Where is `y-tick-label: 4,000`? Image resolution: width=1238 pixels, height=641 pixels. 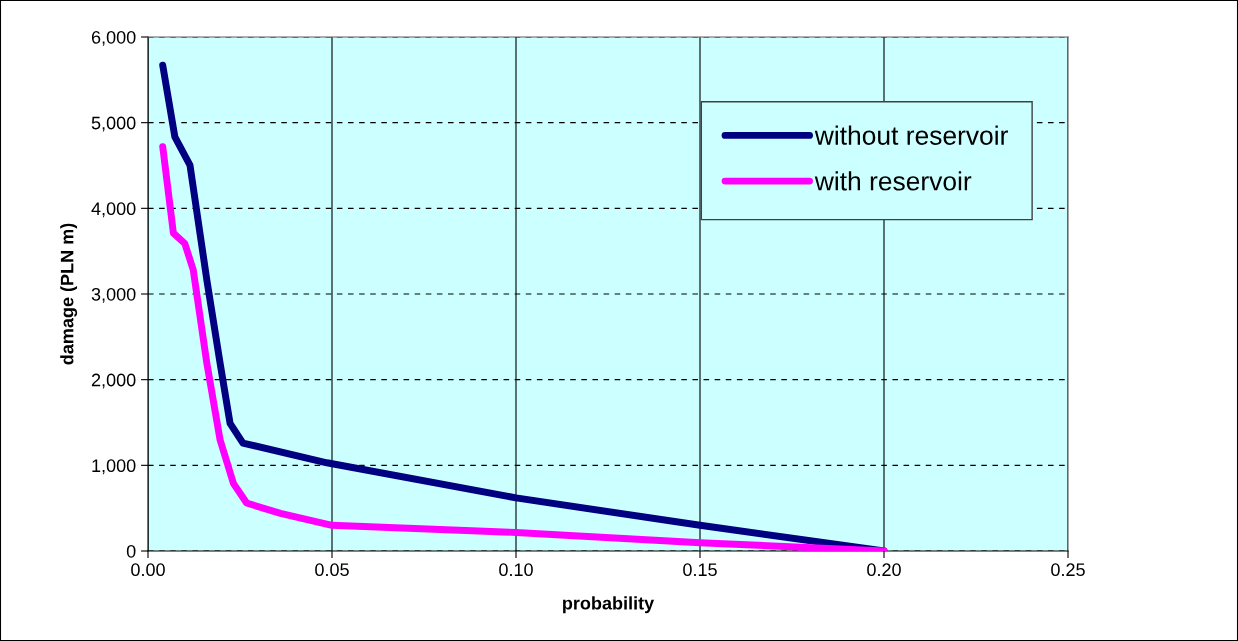 y-tick-label: 4,000 is located at coordinates (113, 210).